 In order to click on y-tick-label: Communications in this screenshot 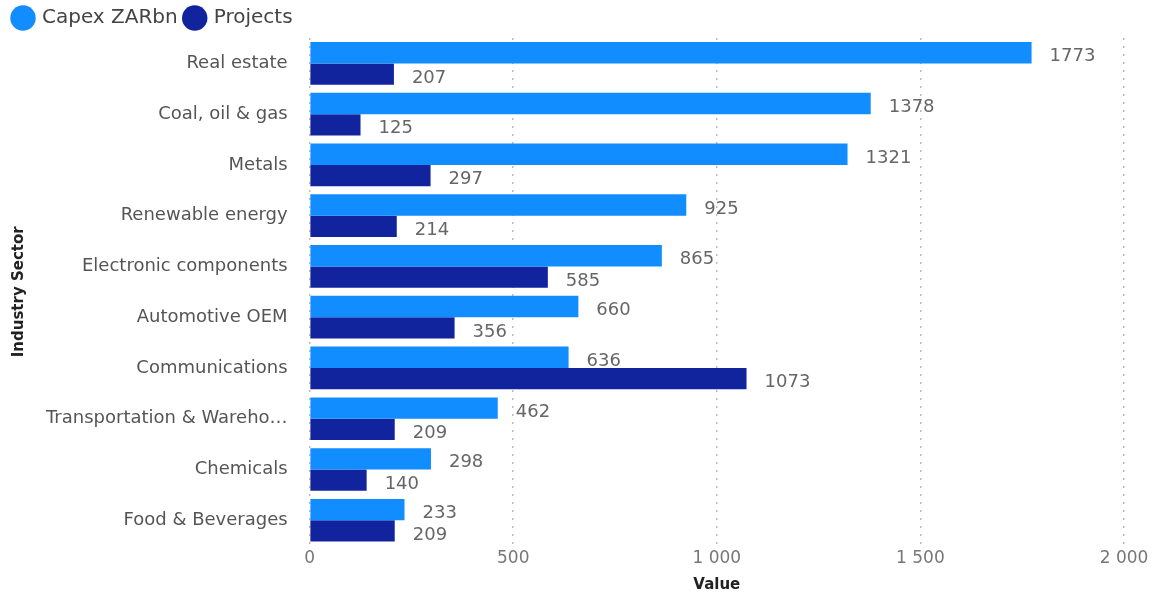, I will do `click(212, 366)`.